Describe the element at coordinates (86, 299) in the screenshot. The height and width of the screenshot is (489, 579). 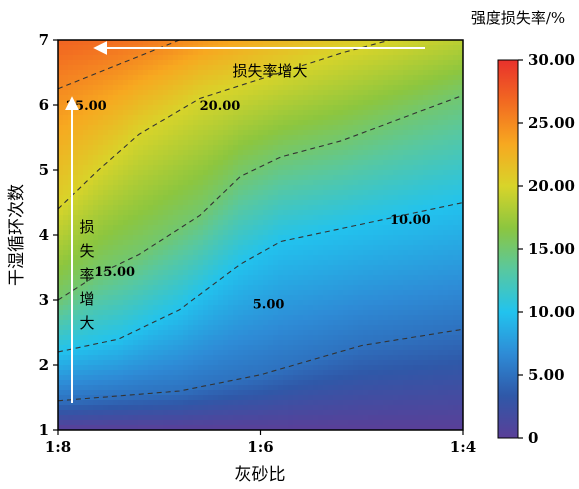
I see `left-arrow-char: 增` at that location.